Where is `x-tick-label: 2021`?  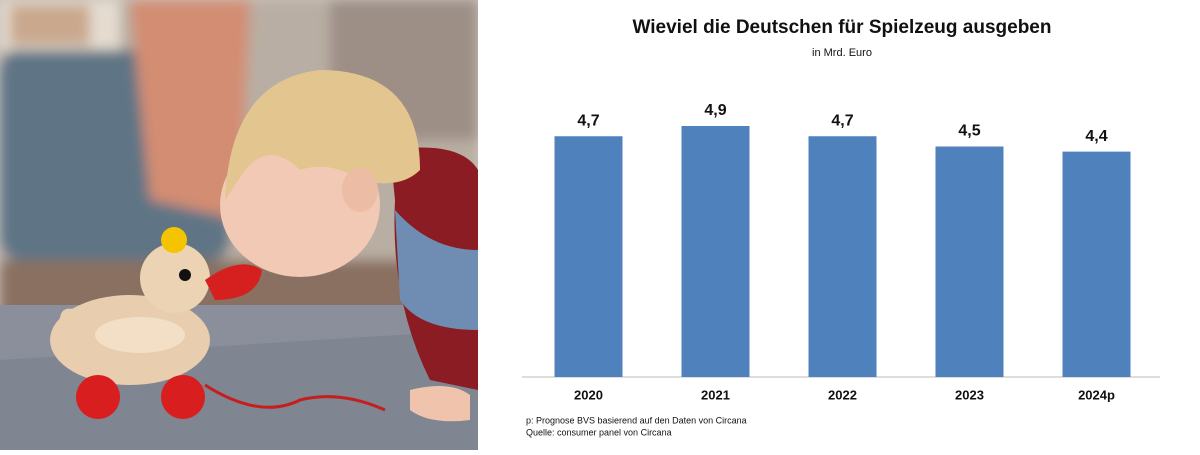 x-tick-label: 2021 is located at coordinates (715, 394).